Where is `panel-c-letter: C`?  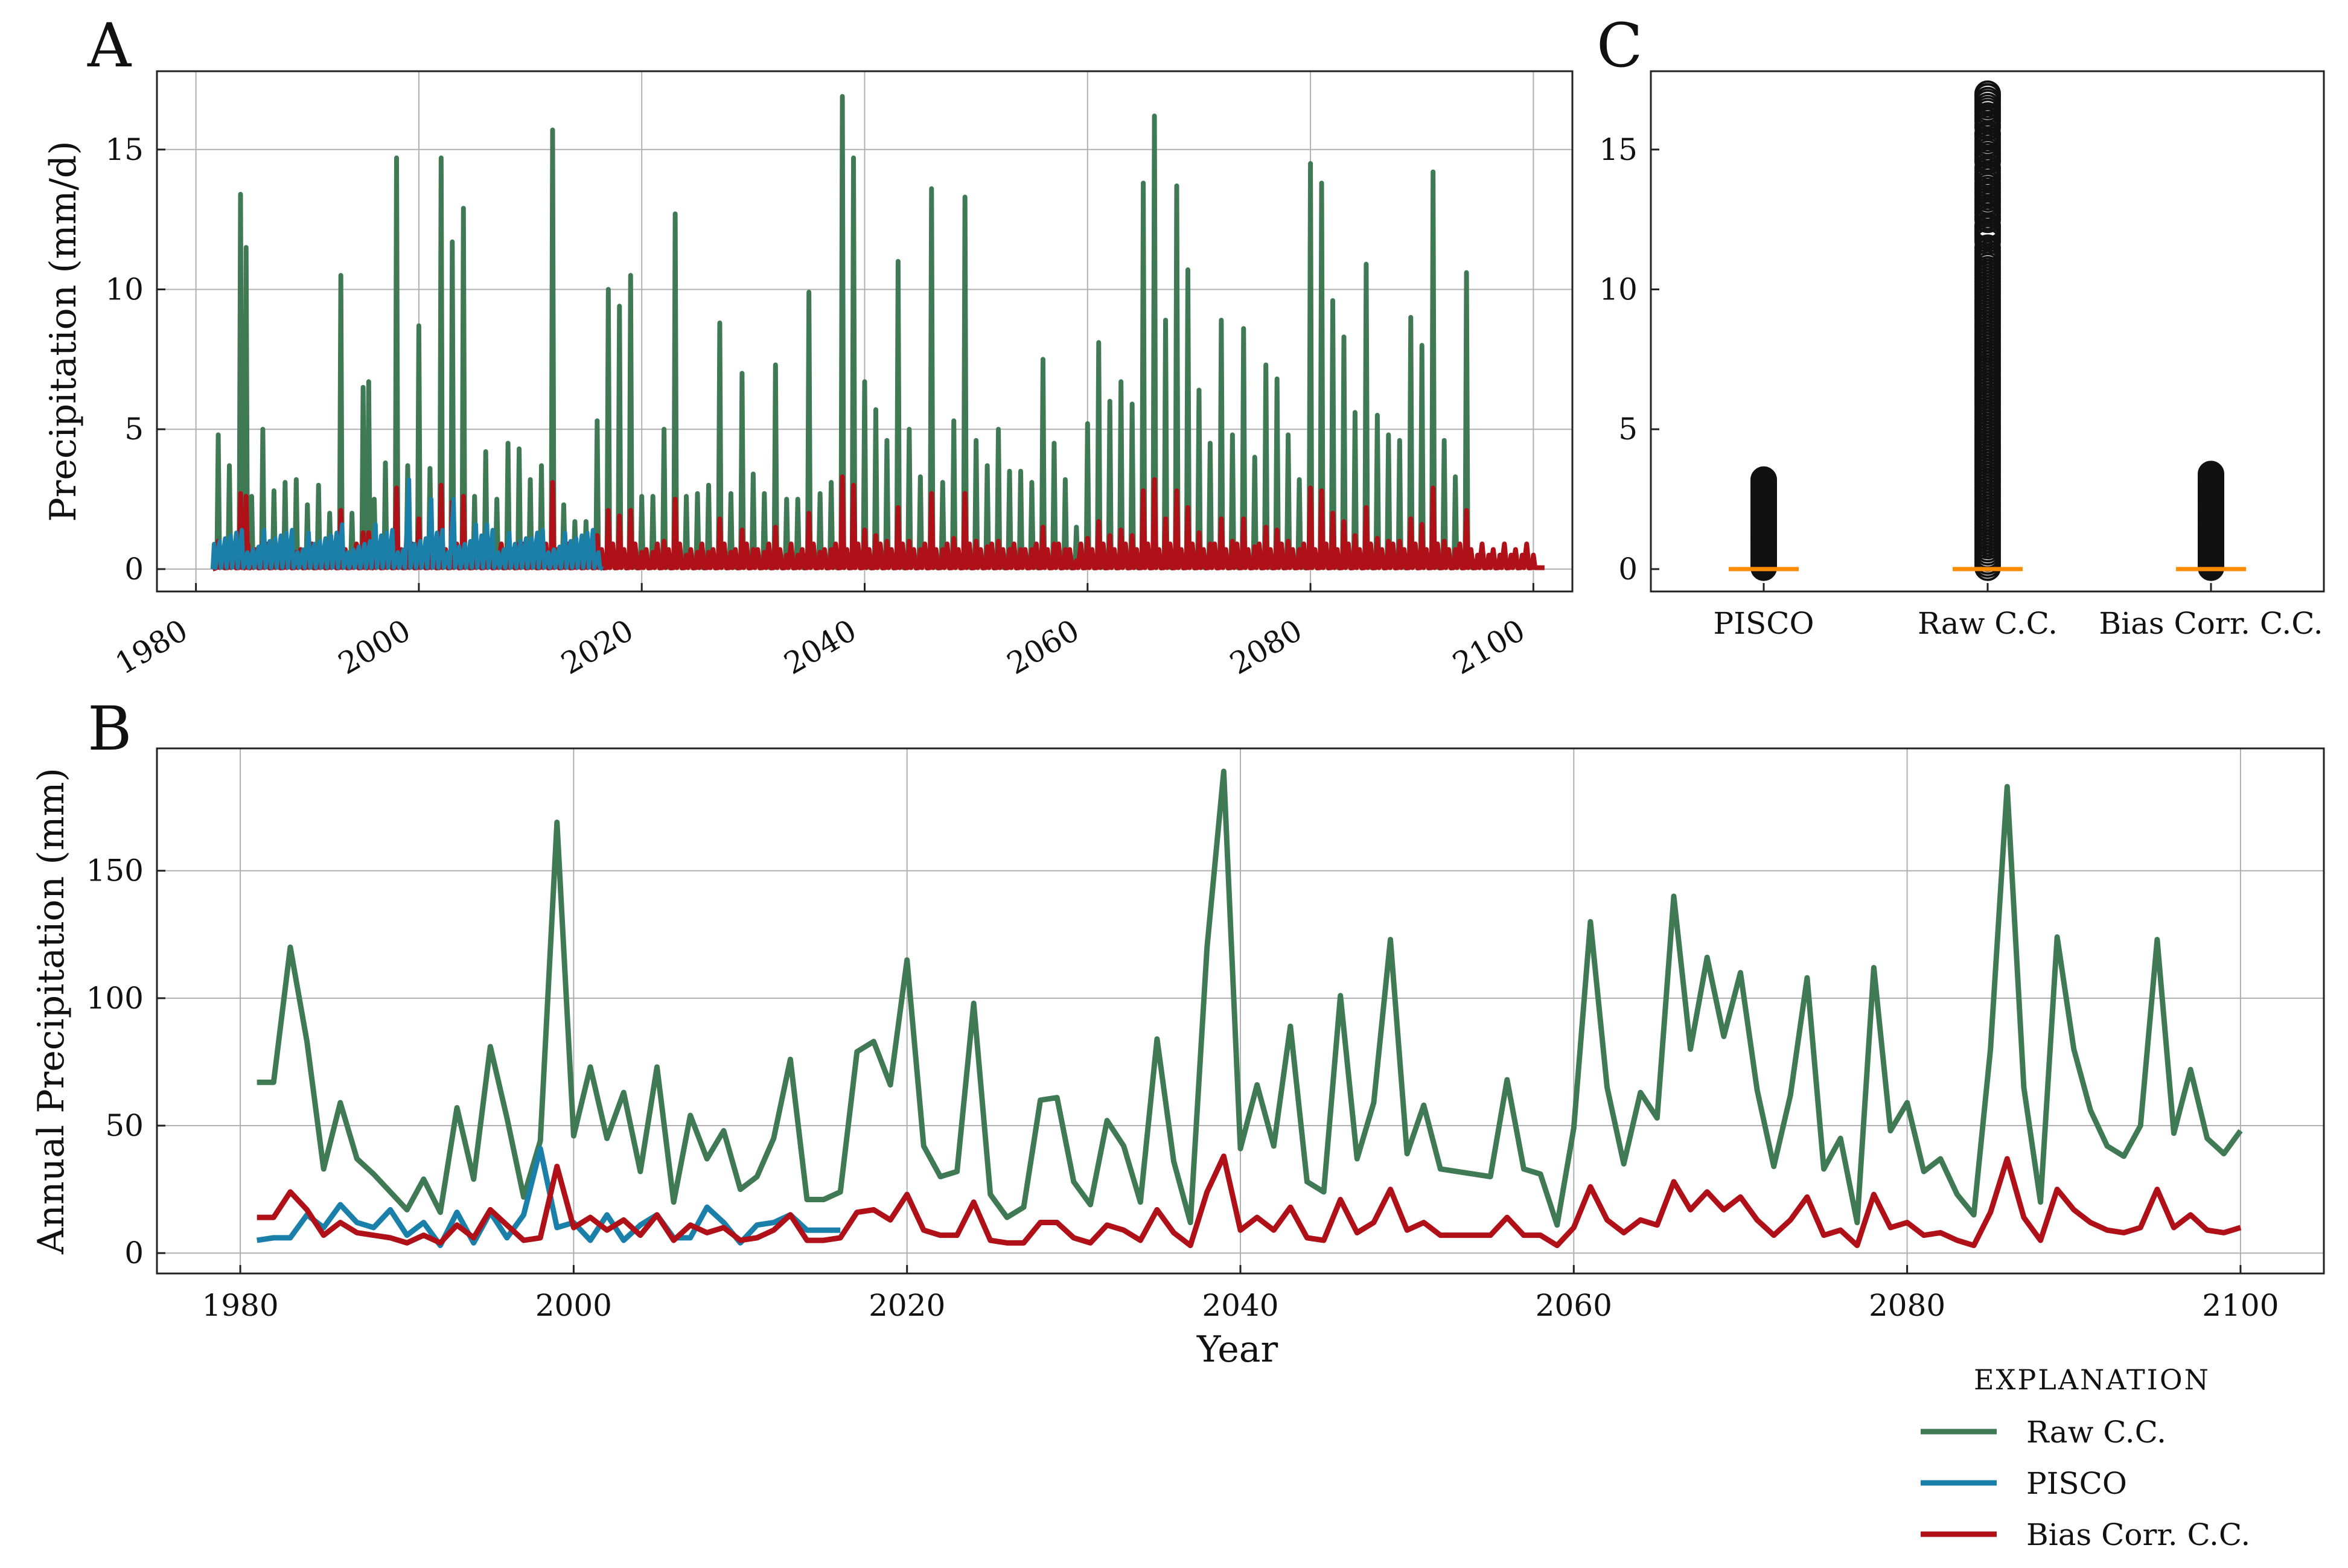 panel-c-letter: C is located at coordinates (1620, 45).